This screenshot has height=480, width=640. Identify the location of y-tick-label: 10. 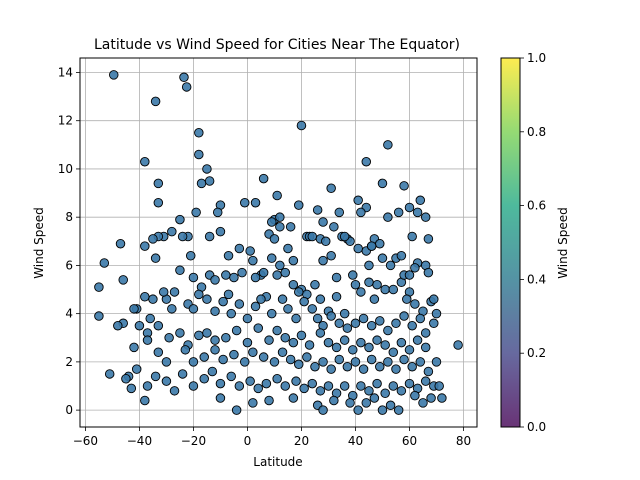
(65, 169).